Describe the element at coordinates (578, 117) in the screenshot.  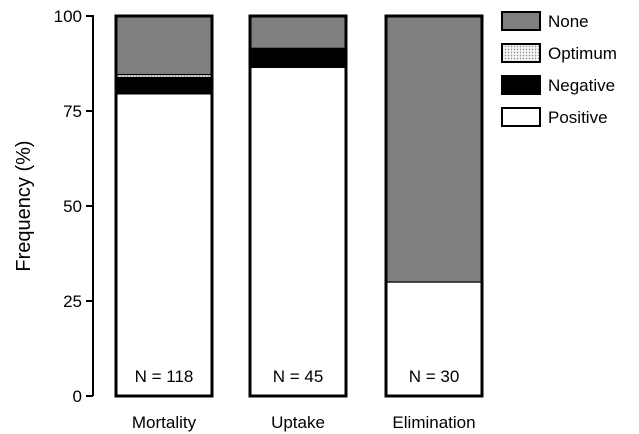
I see `legend-label-positive: Positive` at that location.